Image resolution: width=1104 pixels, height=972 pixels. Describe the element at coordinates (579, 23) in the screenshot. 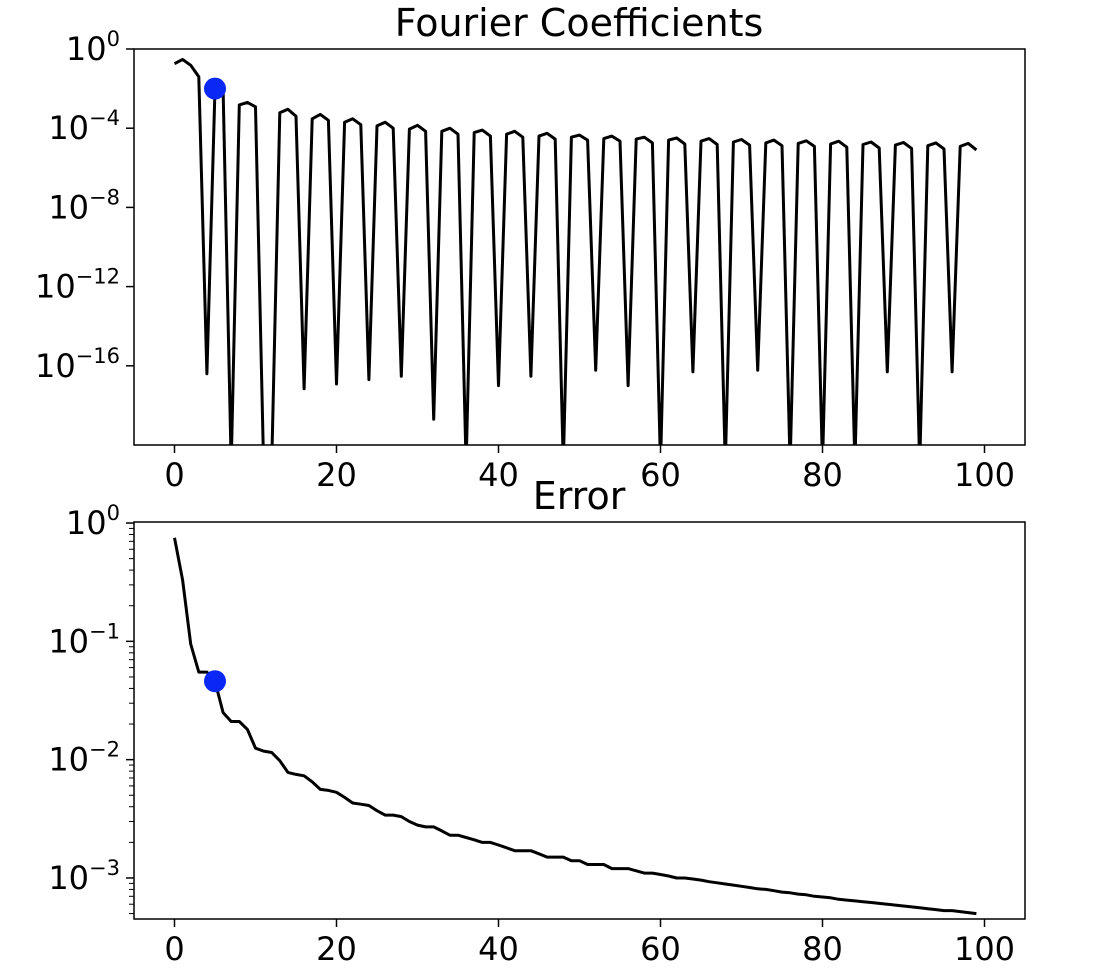

I see `chart-title: Fourier Coefficients` at that location.